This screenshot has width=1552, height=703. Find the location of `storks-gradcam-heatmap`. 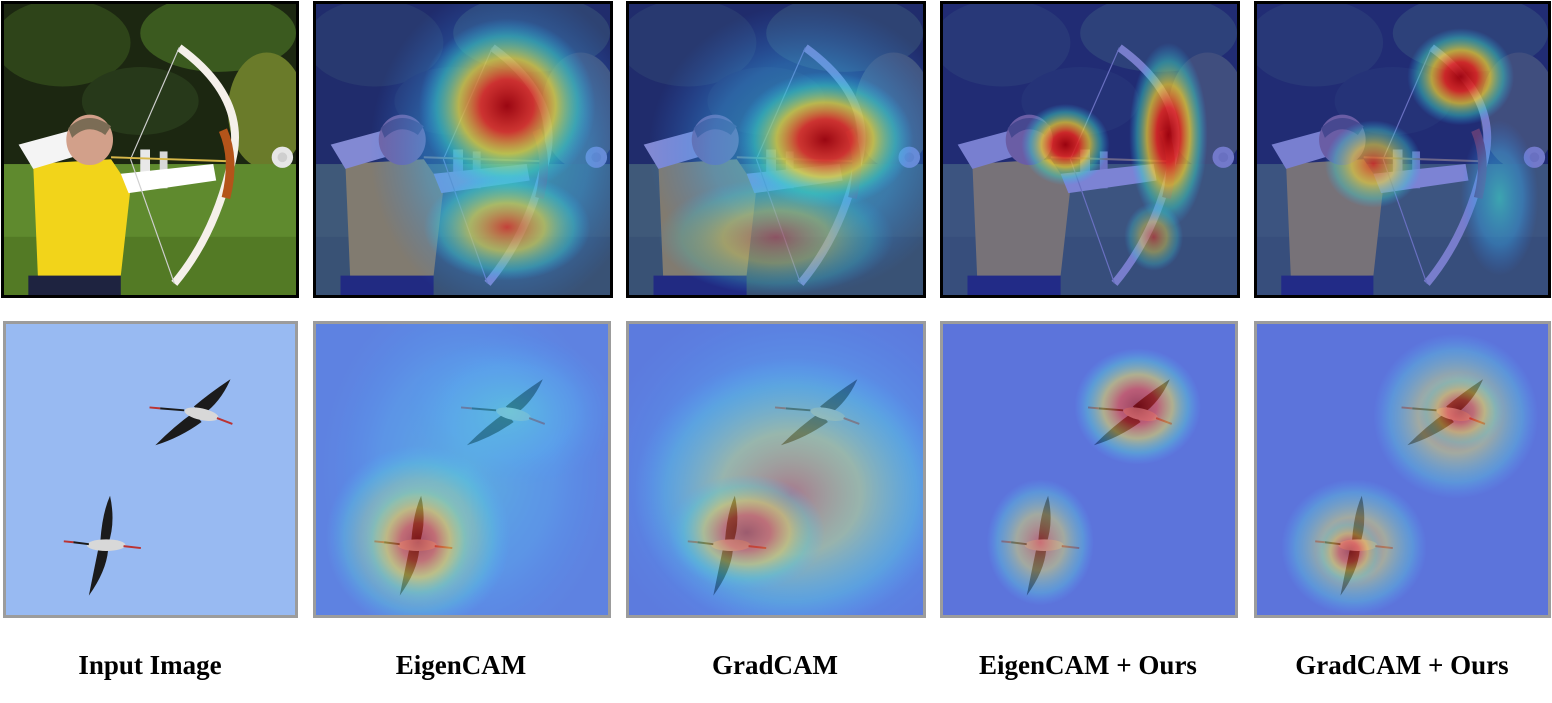

storks-gradcam-heatmap is located at coordinates (776, 469).